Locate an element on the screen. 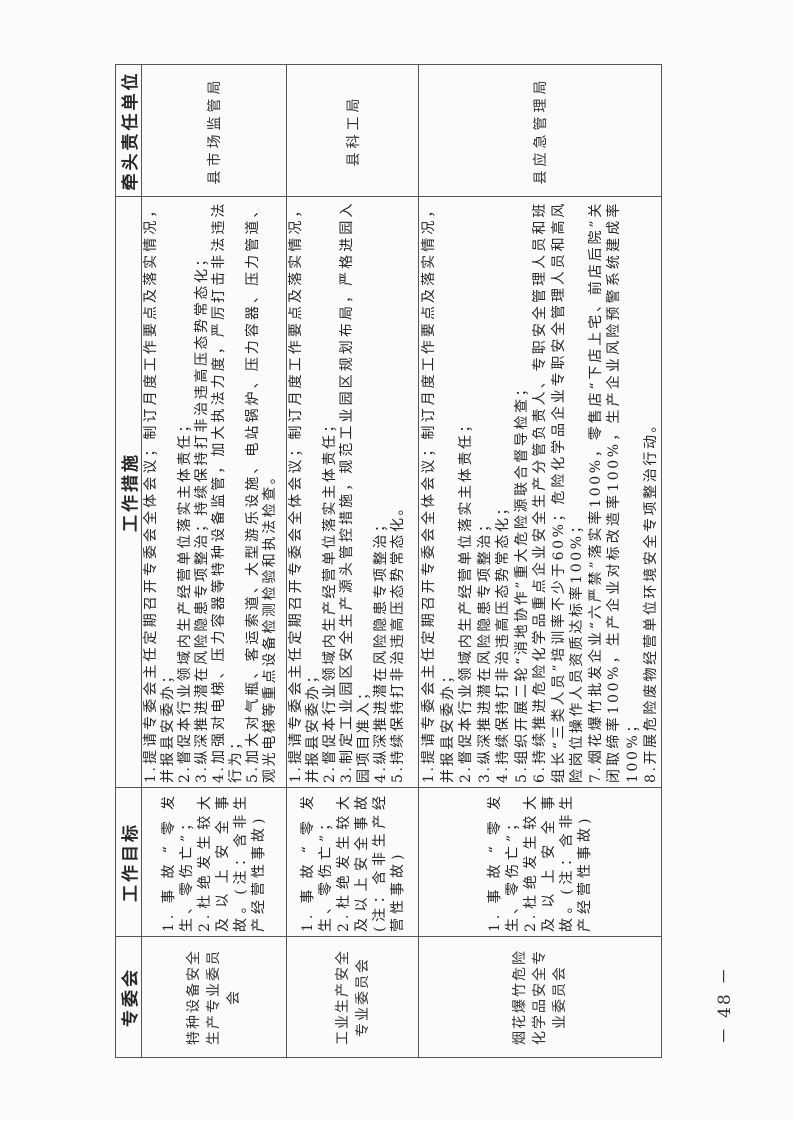  measure-item: 3.纵深推进潜在风险隐患专项整治；持续保持打非治违高压态势常态化； is located at coordinates (202, 516).